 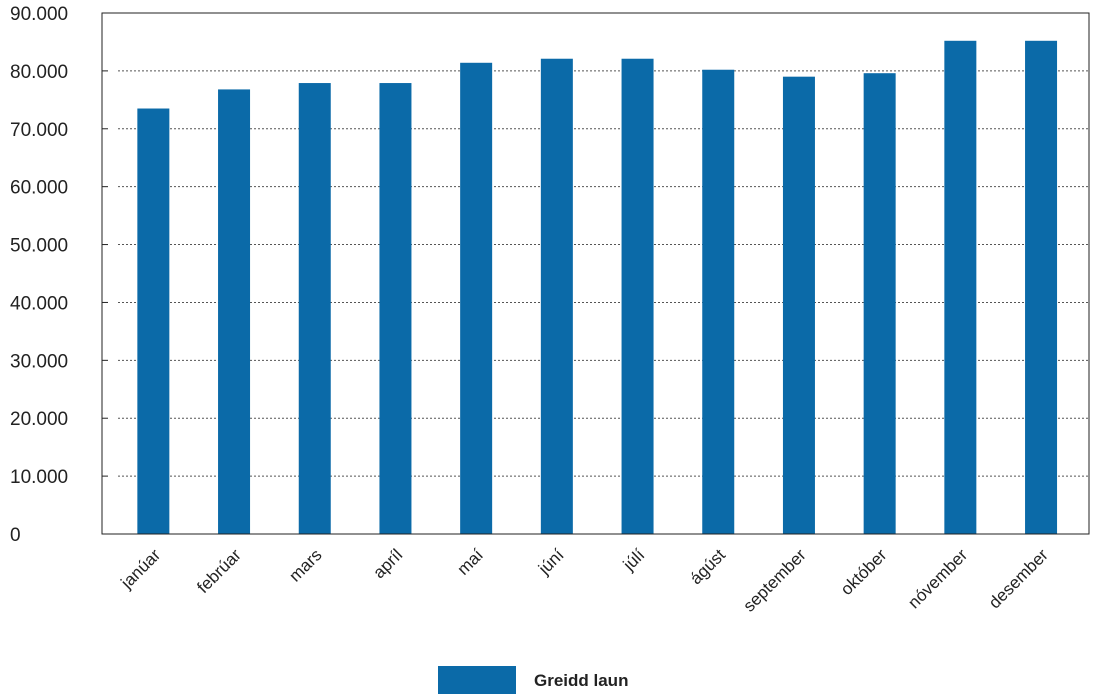 What do you see at coordinates (471, 562) in the screenshot?
I see `x-tick-label: maí` at bounding box center [471, 562].